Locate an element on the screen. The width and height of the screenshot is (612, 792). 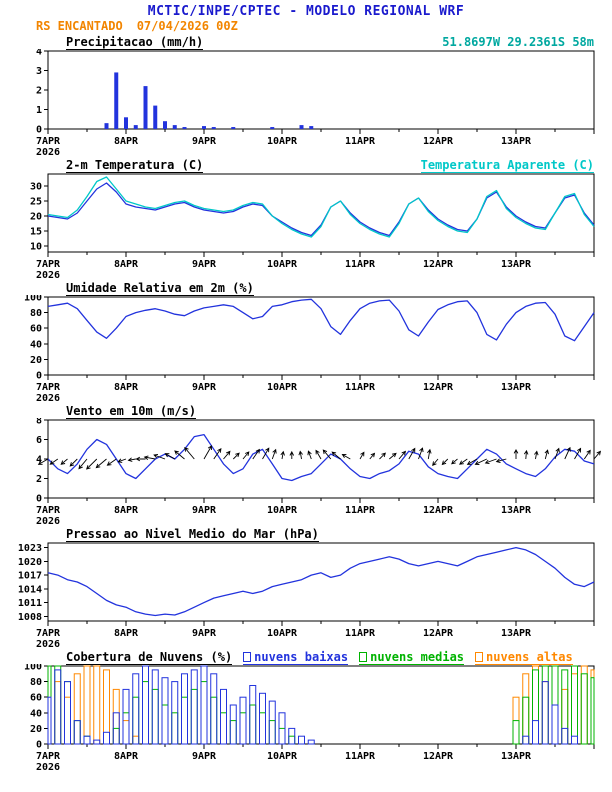
blue-square-icon is located at coordinates (247, 657).